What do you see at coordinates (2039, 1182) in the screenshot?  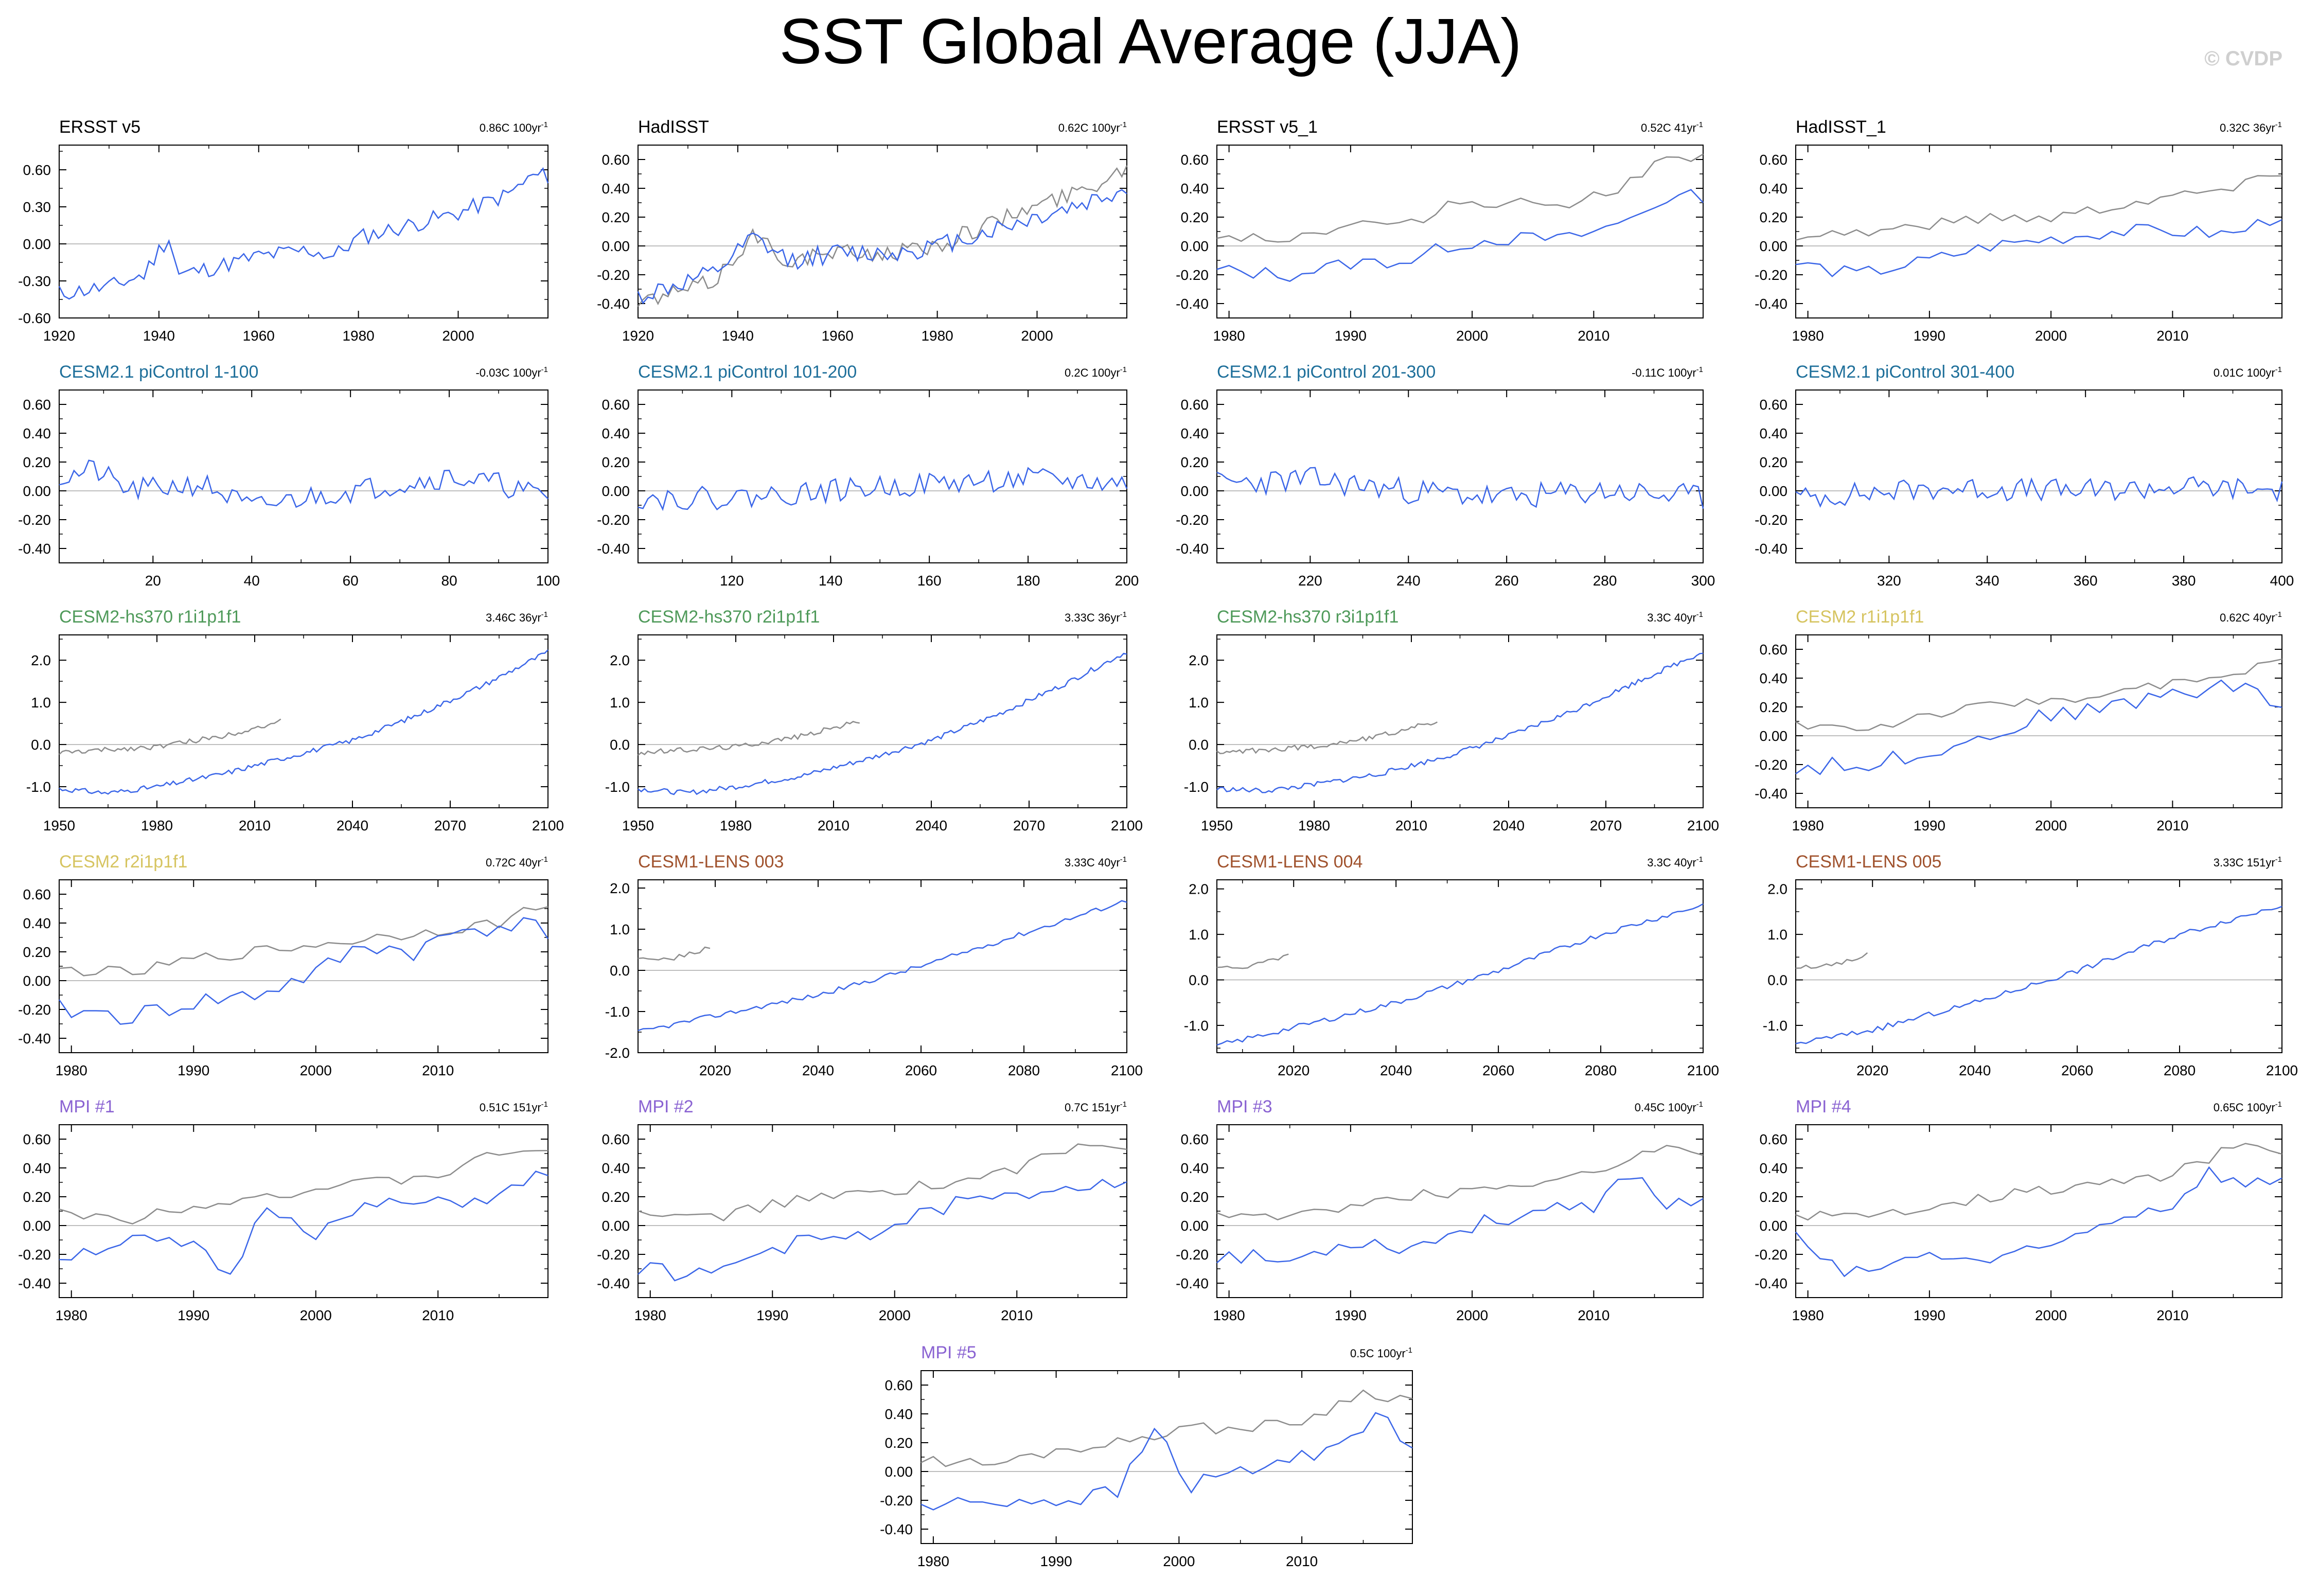 I see `panel-20-obs-line` at bounding box center [2039, 1182].